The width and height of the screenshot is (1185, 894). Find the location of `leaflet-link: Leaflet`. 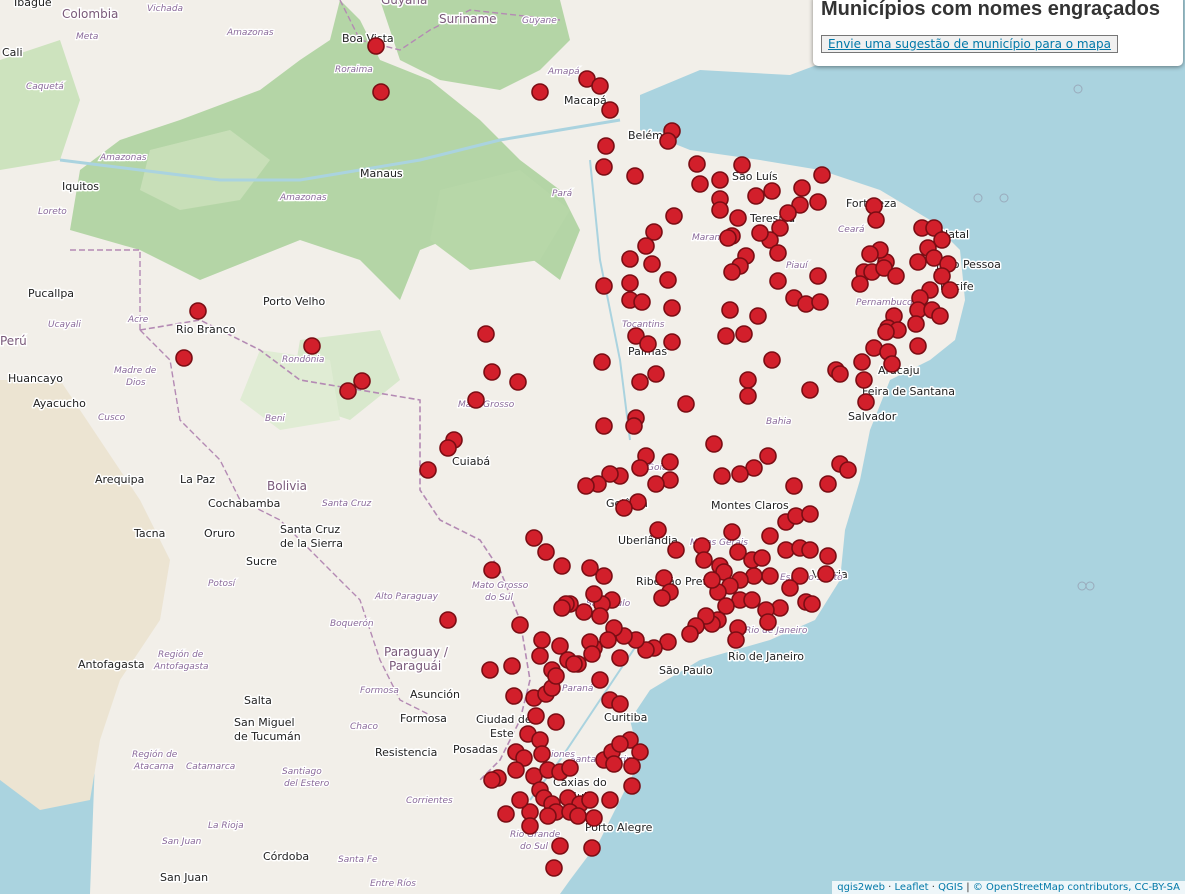

leaflet-link: Leaflet is located at coordinates (911, 887).